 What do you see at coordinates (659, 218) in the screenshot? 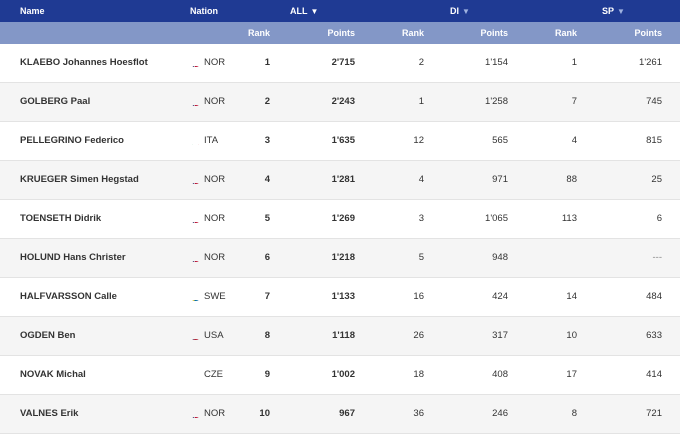
I see `sp-points: 6` at bounding box center [659, 218].